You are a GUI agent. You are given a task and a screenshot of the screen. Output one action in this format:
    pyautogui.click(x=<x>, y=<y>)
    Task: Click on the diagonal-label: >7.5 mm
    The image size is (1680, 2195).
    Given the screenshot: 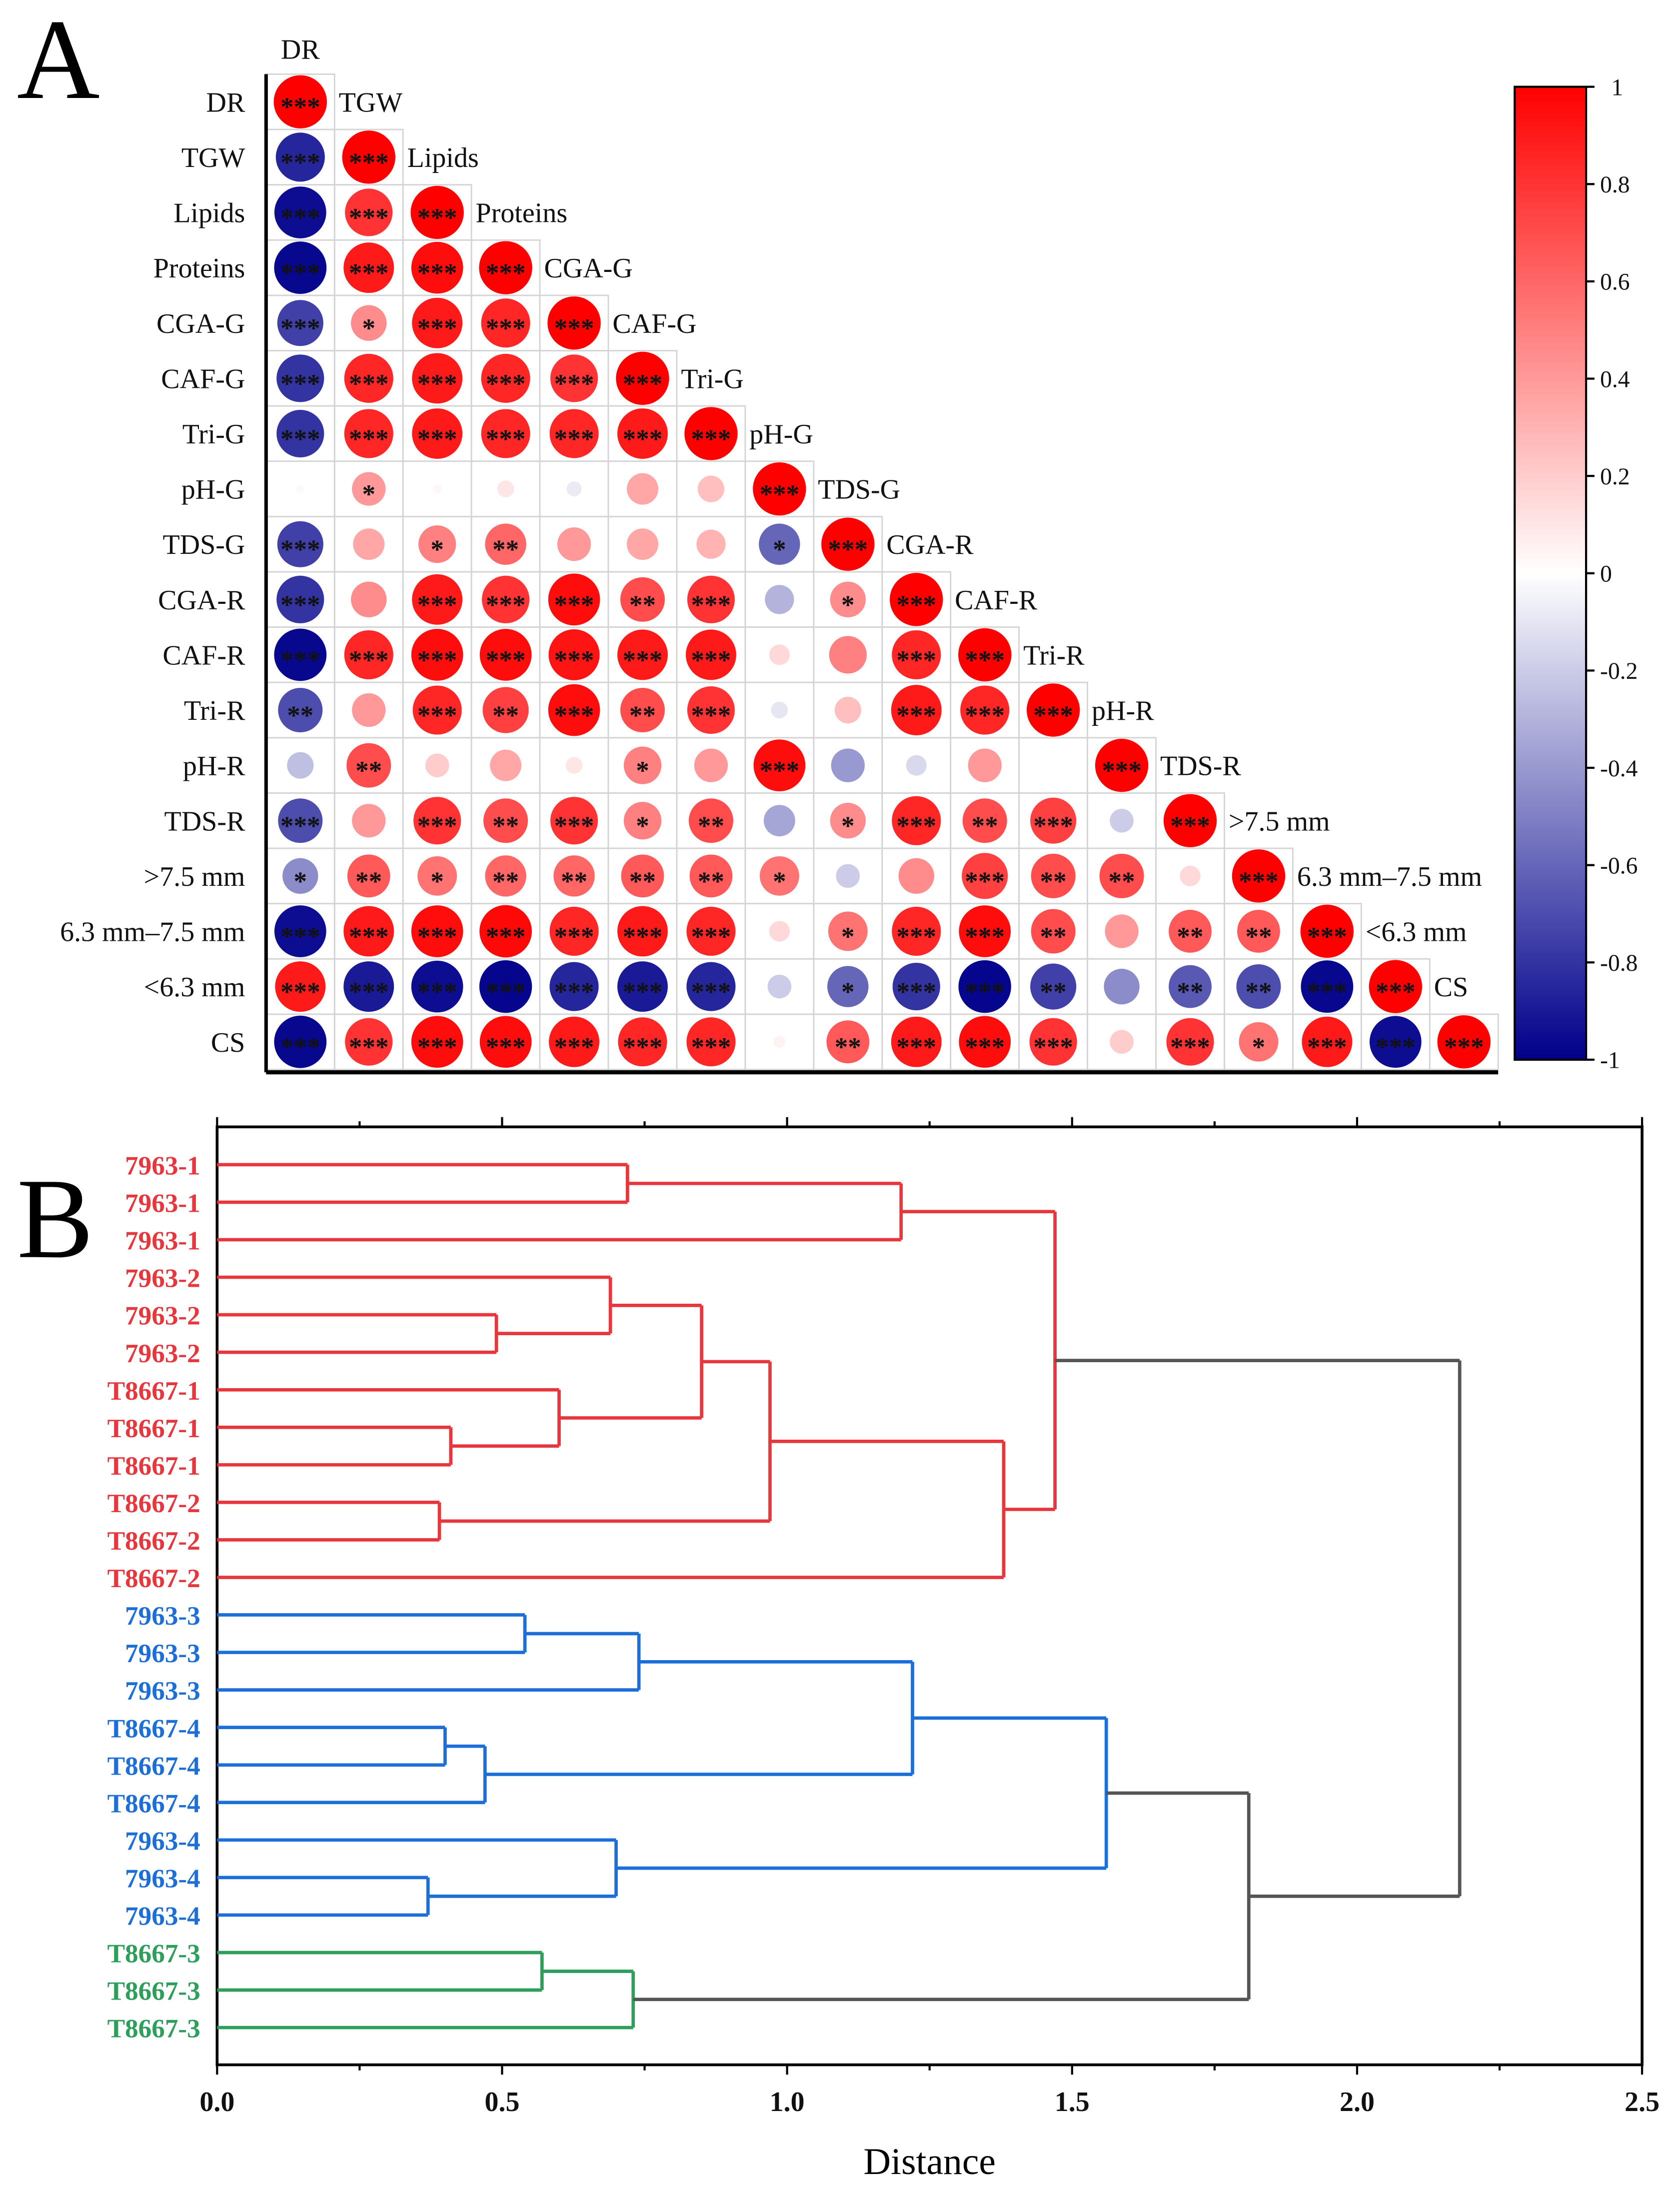 What is the action you would take?
    pyautogui.click(x=1279, y=821)
    